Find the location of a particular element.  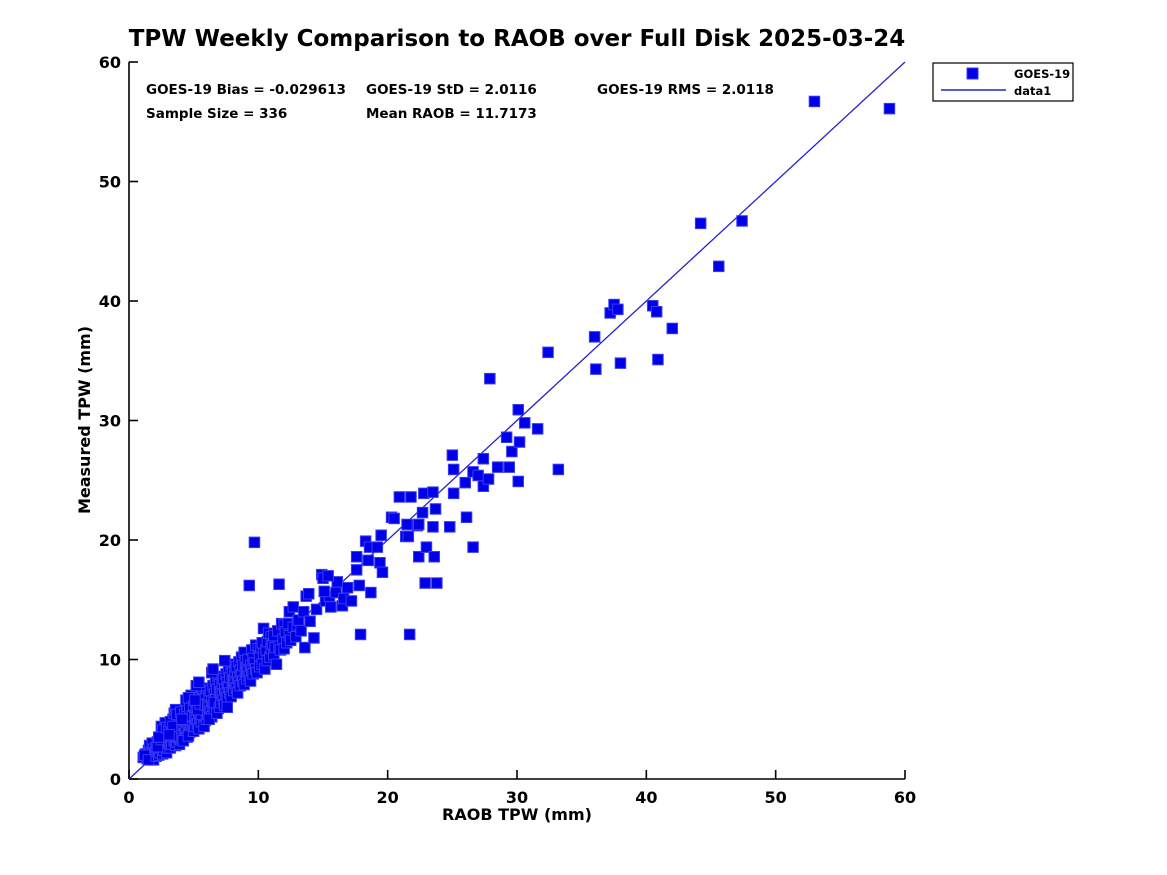

y-axis-ticks: 0 10 20 30 40 50 60 is located at coordinates (118, 421).